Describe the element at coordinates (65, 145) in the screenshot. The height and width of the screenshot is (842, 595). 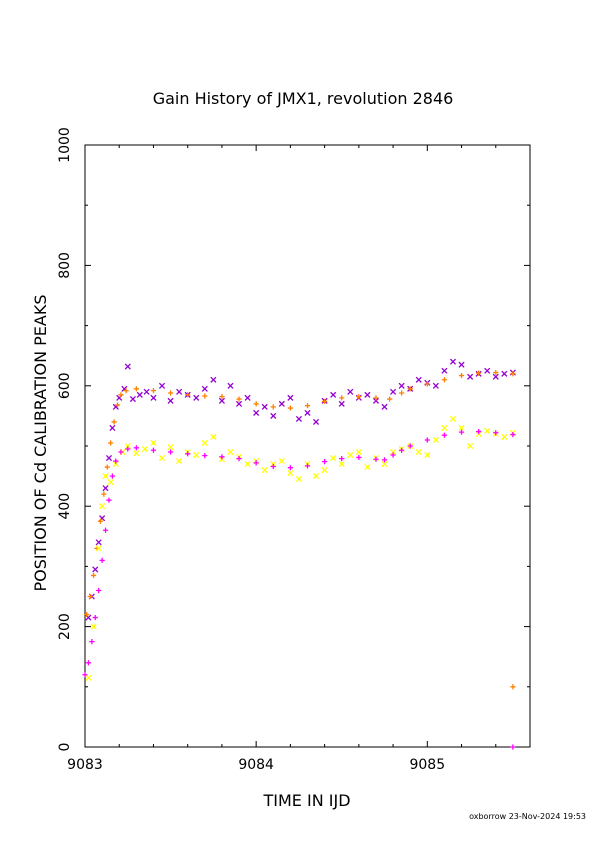
I see `y-tick-label: 1000` at that location.